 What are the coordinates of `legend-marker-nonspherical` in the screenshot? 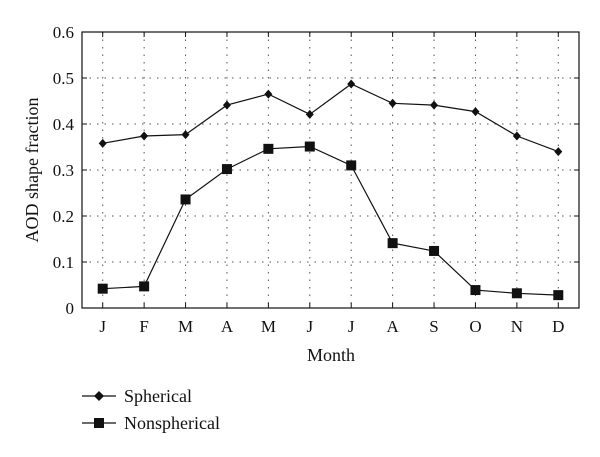 It's located at (99, 423).